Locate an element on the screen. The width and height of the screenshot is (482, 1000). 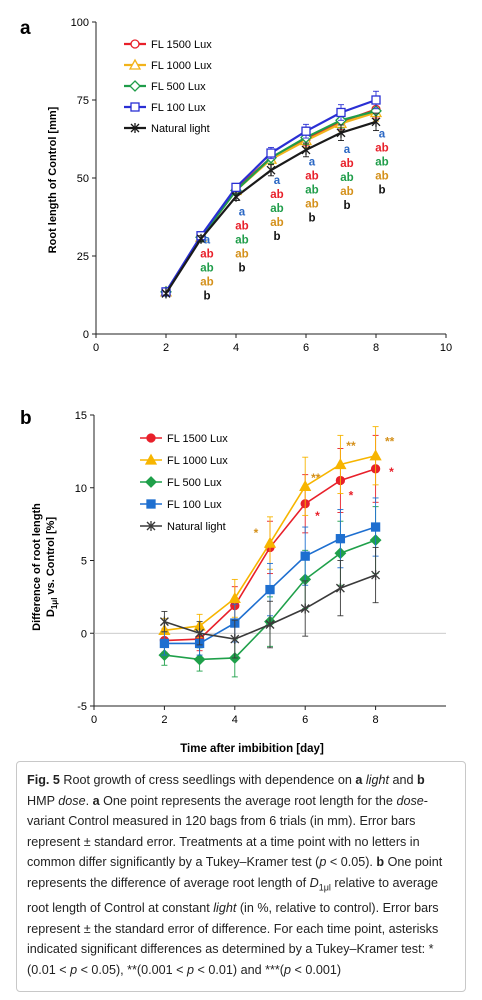
caption-italic: D is located at coordinates (314, 882).